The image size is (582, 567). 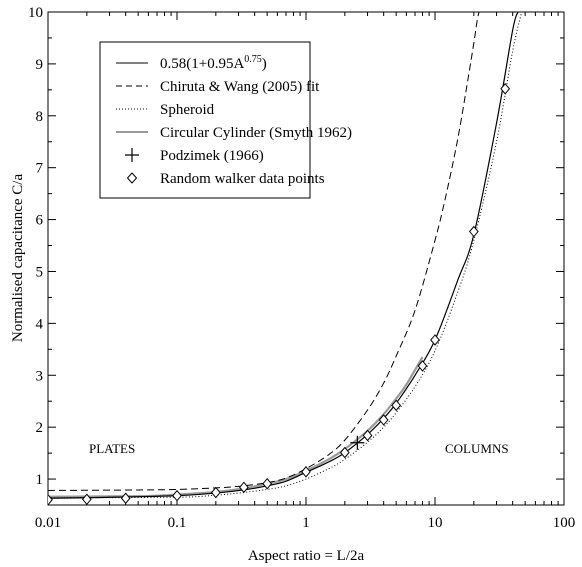 What do you see at coordinates (187, 110) in the screenshot?
I see `legend-label-spheroid: Spheroid` at bounding box center [187, 110].